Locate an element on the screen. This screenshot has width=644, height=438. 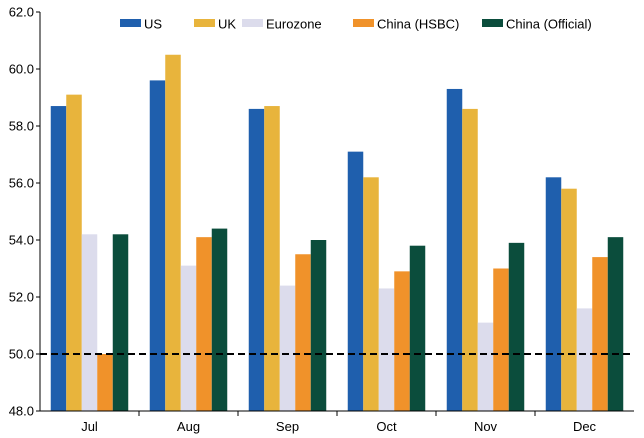
bar-eurozone-nov is located at coordinates (485, 366).